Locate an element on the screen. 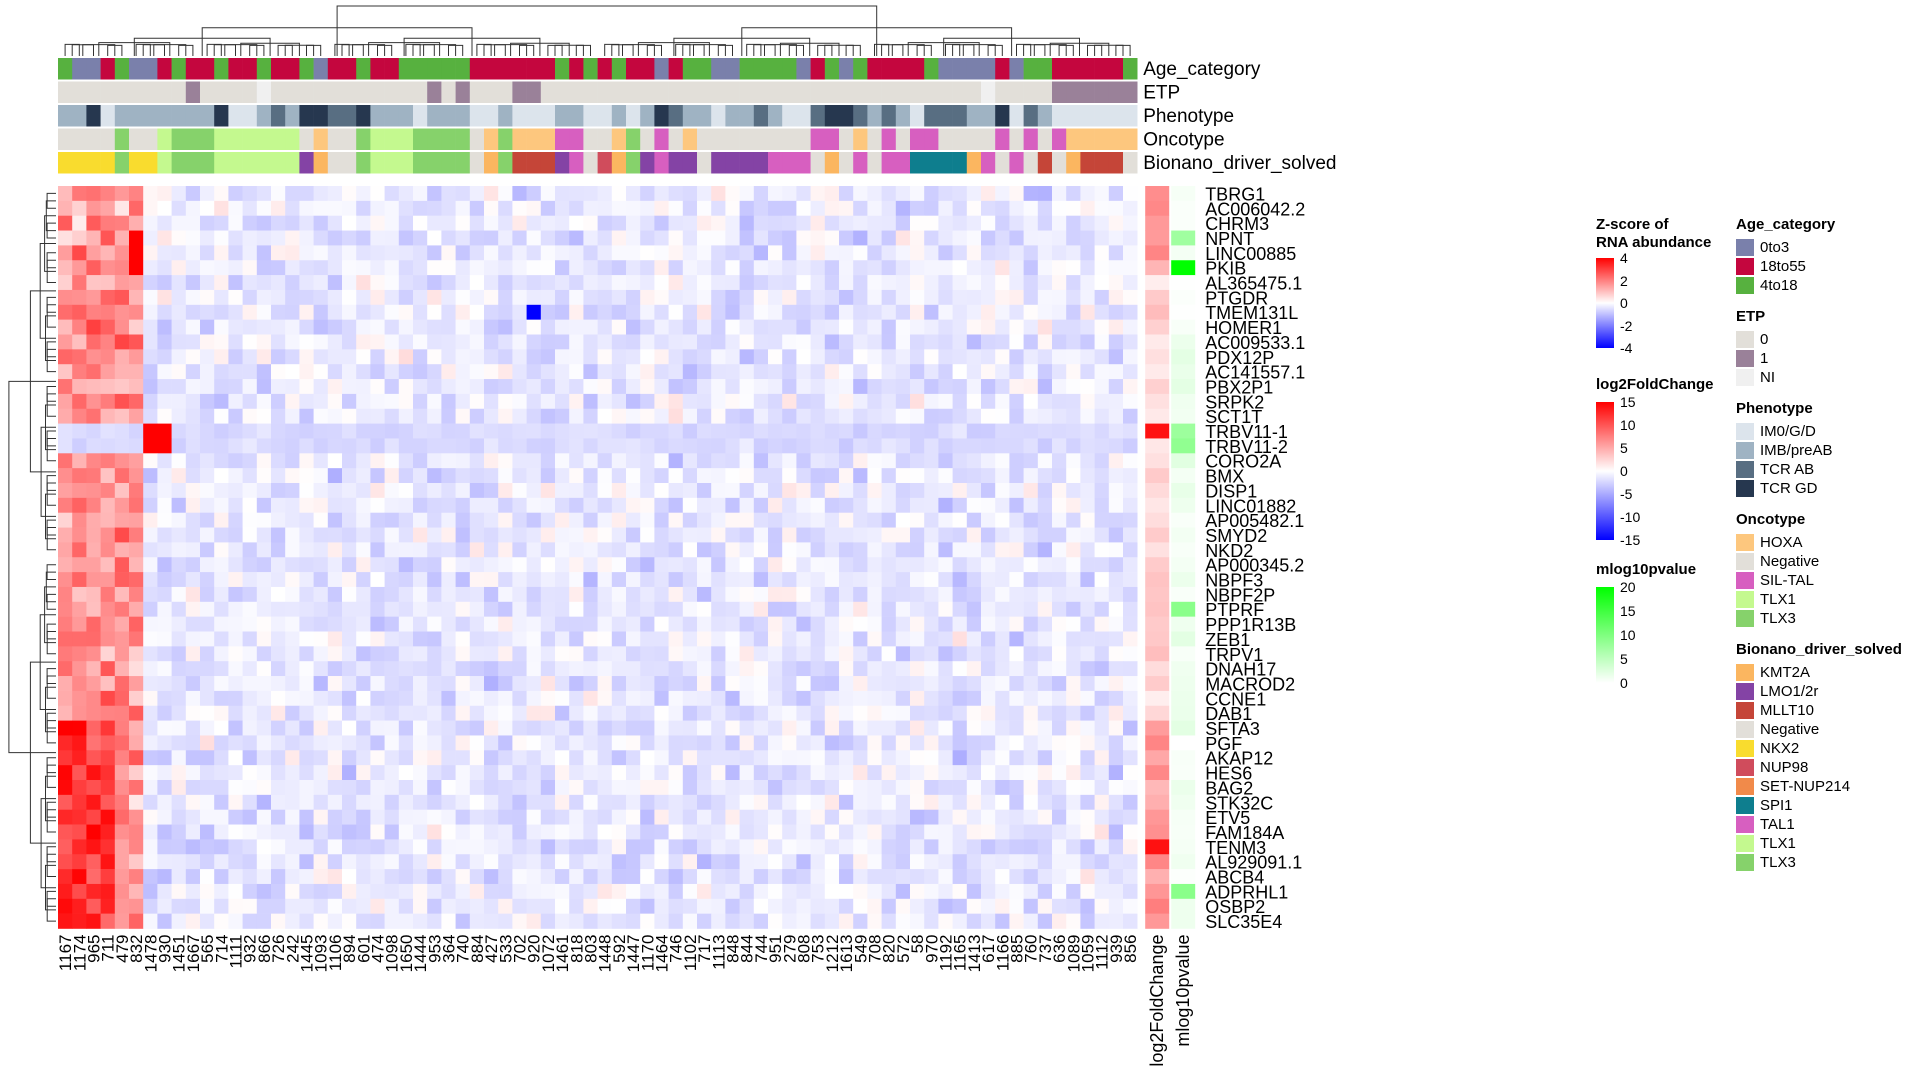  annotation-track-label: Oncotype is located at coordinates (1183, 139).